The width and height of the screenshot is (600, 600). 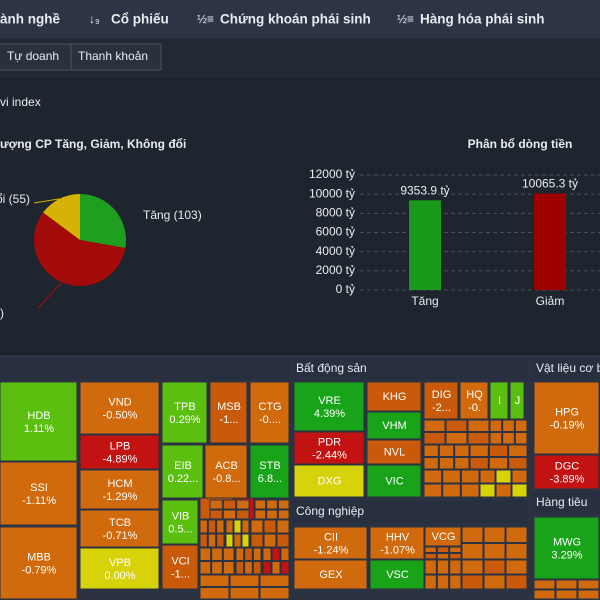 What do you see at coordinates (120, 523) in the screenshot?
I see `tile-name: TCB` at bounding box center [120, 523].